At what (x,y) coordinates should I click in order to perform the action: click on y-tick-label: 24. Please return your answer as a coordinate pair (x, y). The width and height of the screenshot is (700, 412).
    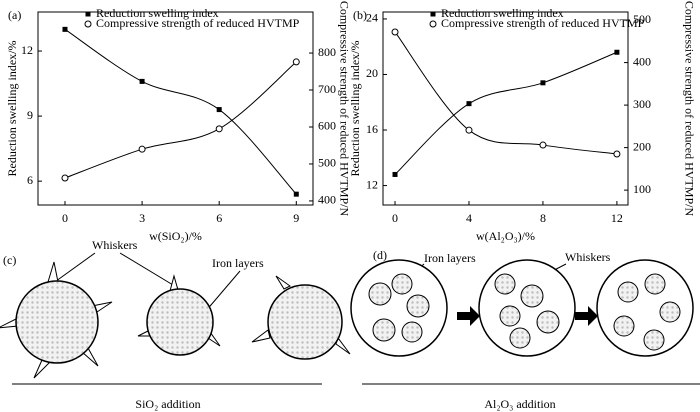
    Looking at the image, I should click on (372, 18).